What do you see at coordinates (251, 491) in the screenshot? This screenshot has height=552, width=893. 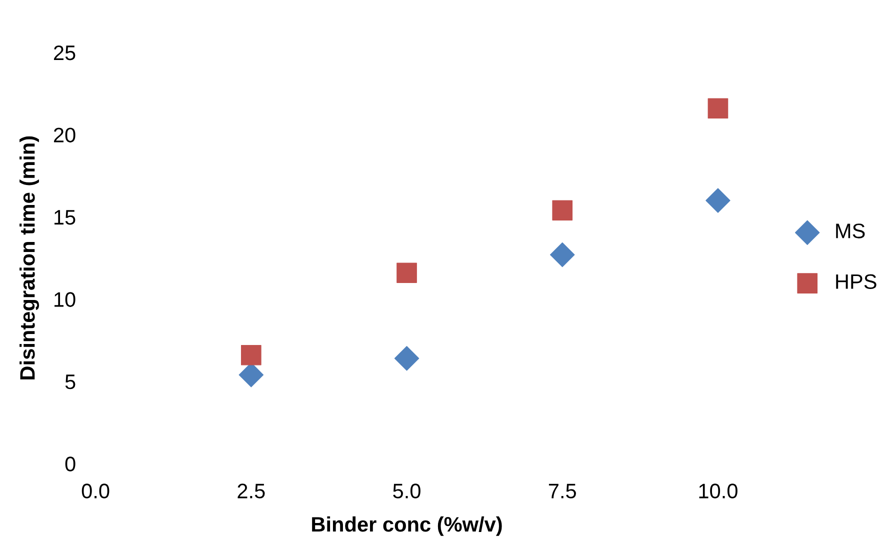 I see `x-tick-label: 2.5` at bounding box center [251, 491].